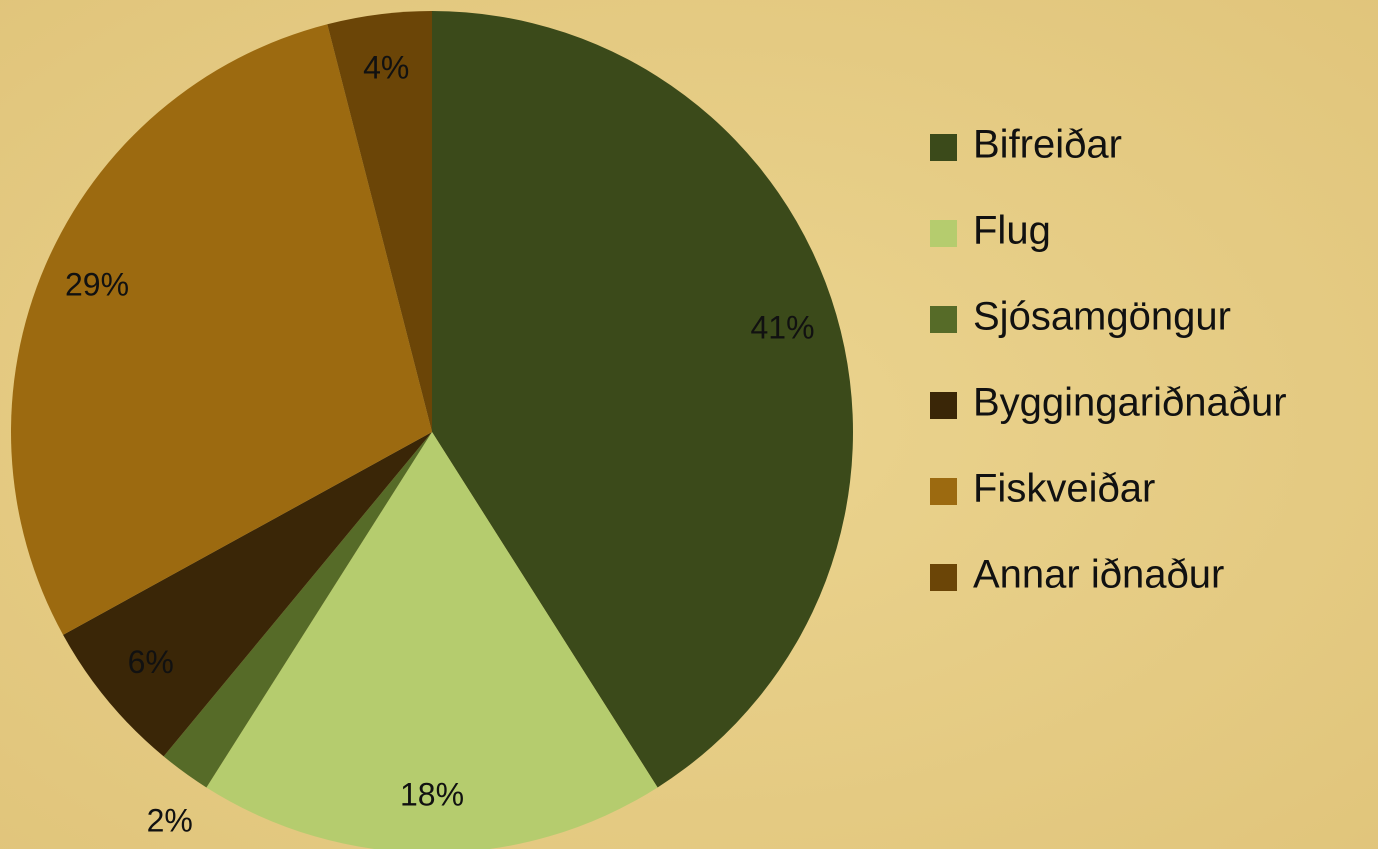 The image size is (1378, 849). I want to click on legend-label: Bifreiðar, so click(1047, 145).